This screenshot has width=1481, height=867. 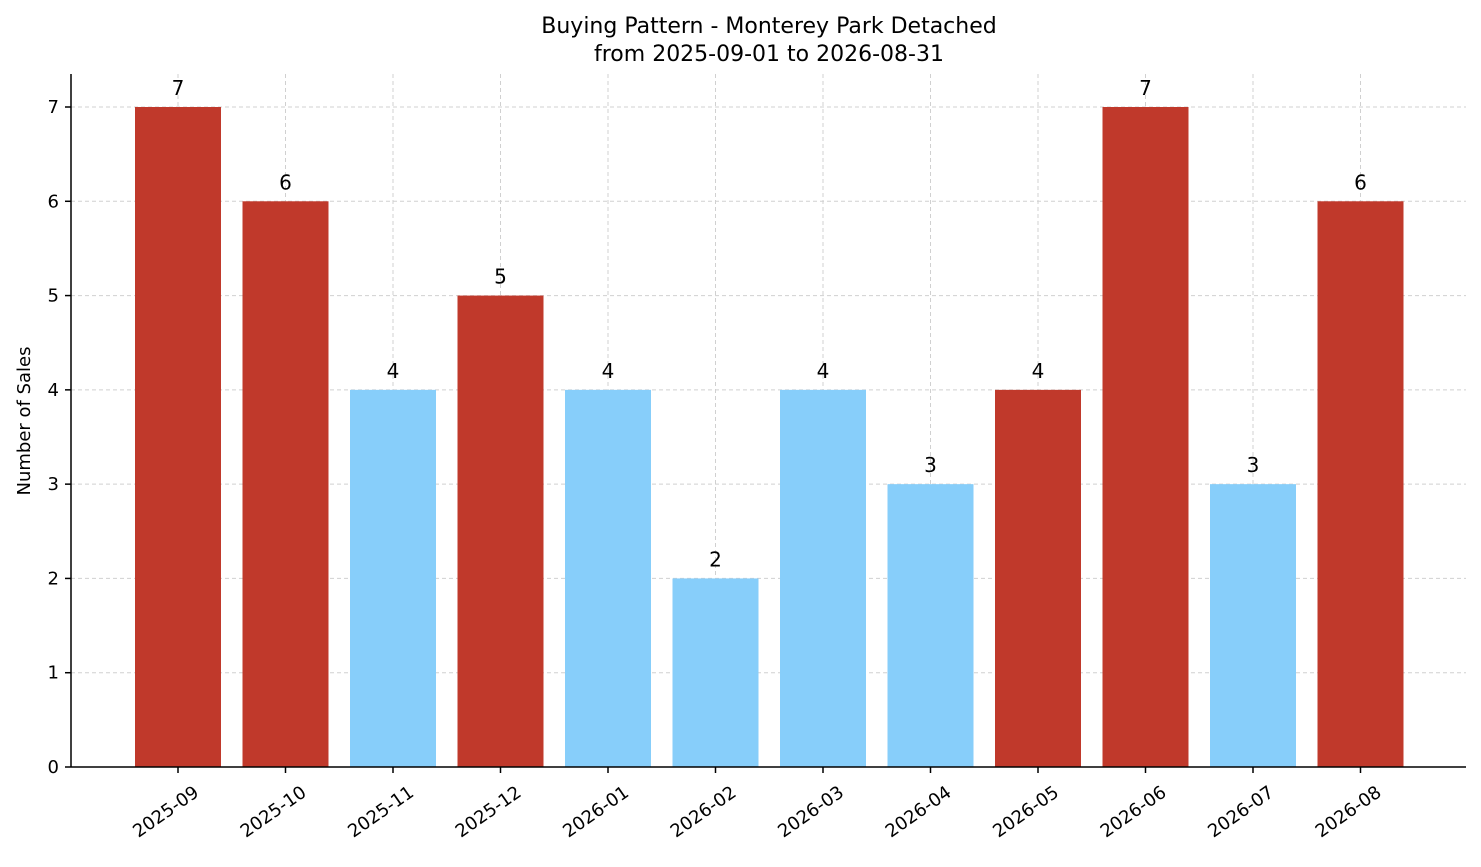 What do you see at coordinates (930, 465) in the screenshot?
I see `data-label-2026-04: 3` at bounding box center [930, 465].